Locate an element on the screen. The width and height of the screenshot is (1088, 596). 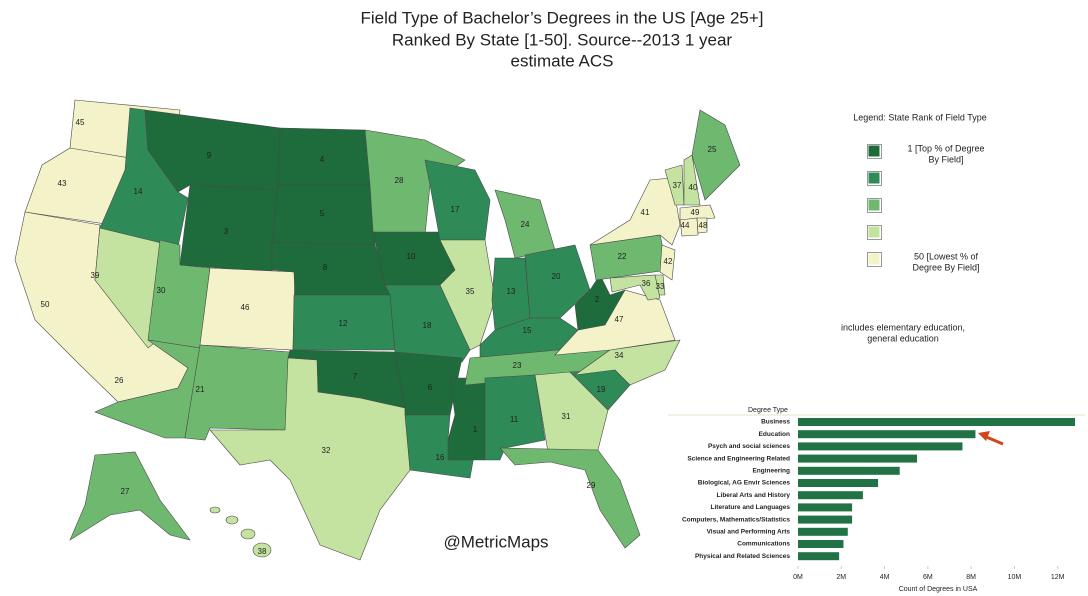
state-rank-label: 24 is located at coordinates (525, 224).